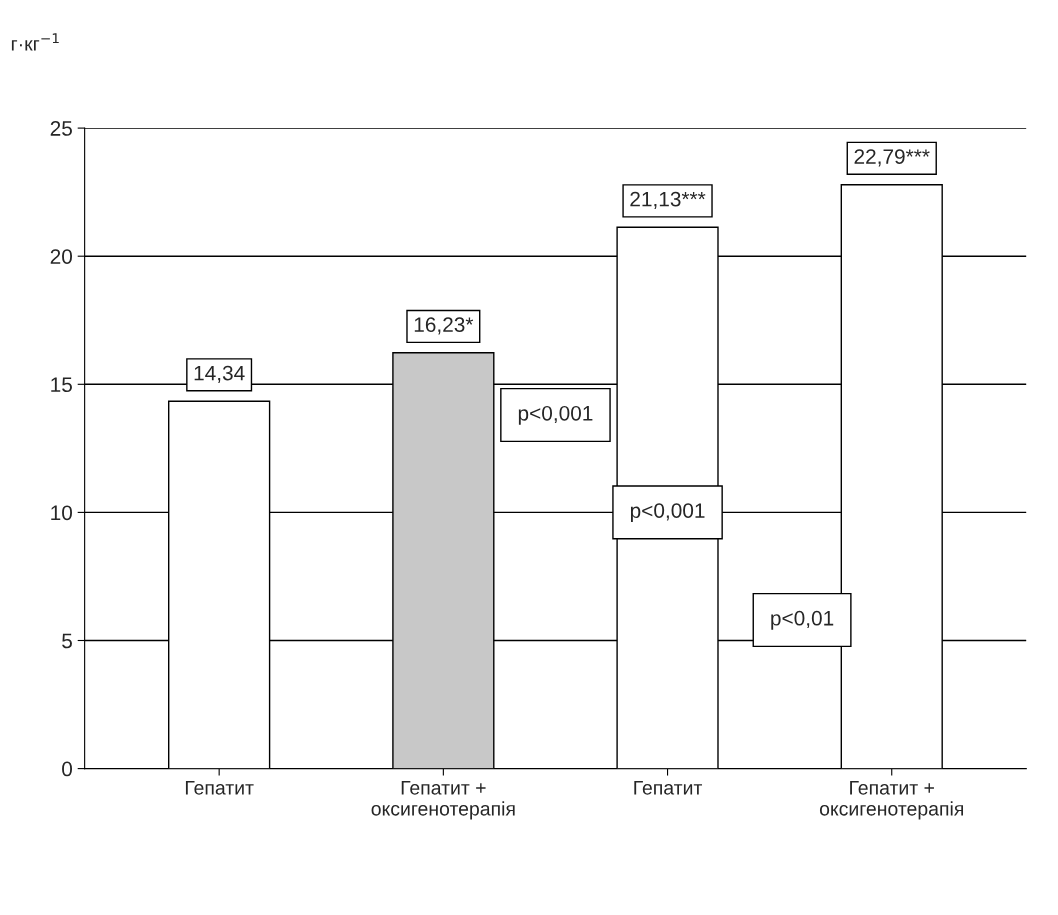 The height and width of the screenshot is (915, 1058). I want to click on y-tick-label: 15, so click(61, 385).